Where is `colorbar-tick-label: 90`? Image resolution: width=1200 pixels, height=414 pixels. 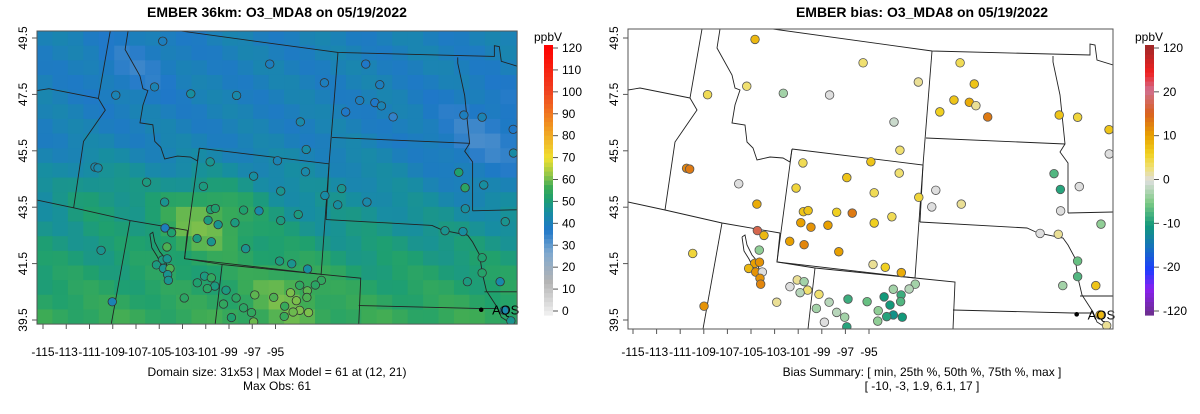 colorbar-tick-label: 90 is located at coordinates (569, 114).